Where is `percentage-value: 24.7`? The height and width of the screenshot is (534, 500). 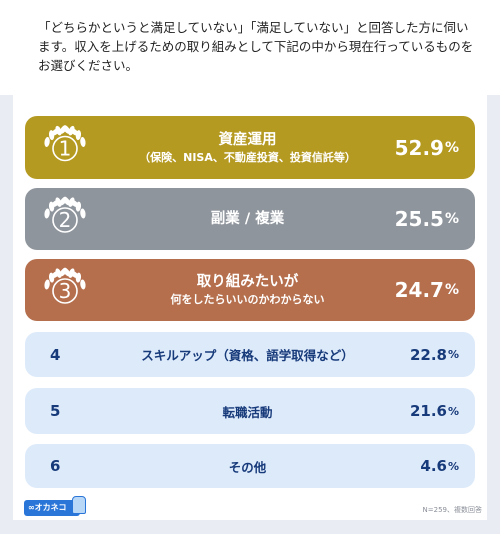
percentage-value: 24.7 is located at coordinates (419, 290).